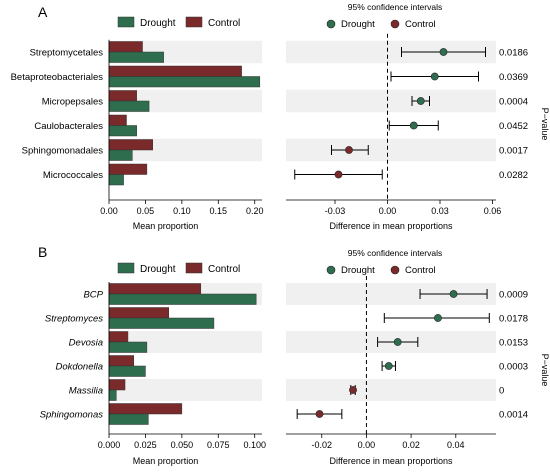 This screenshot has width=550, height=472. What do you see at coordinates (93, 295) in the screenshot?
I see `category-label: BCP` at bounding box center [93, 295].